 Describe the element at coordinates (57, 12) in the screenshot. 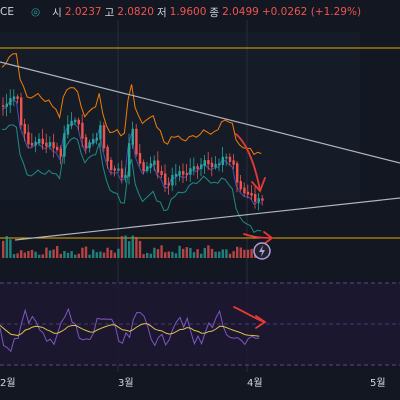

I see `open-label: 시` at that location.